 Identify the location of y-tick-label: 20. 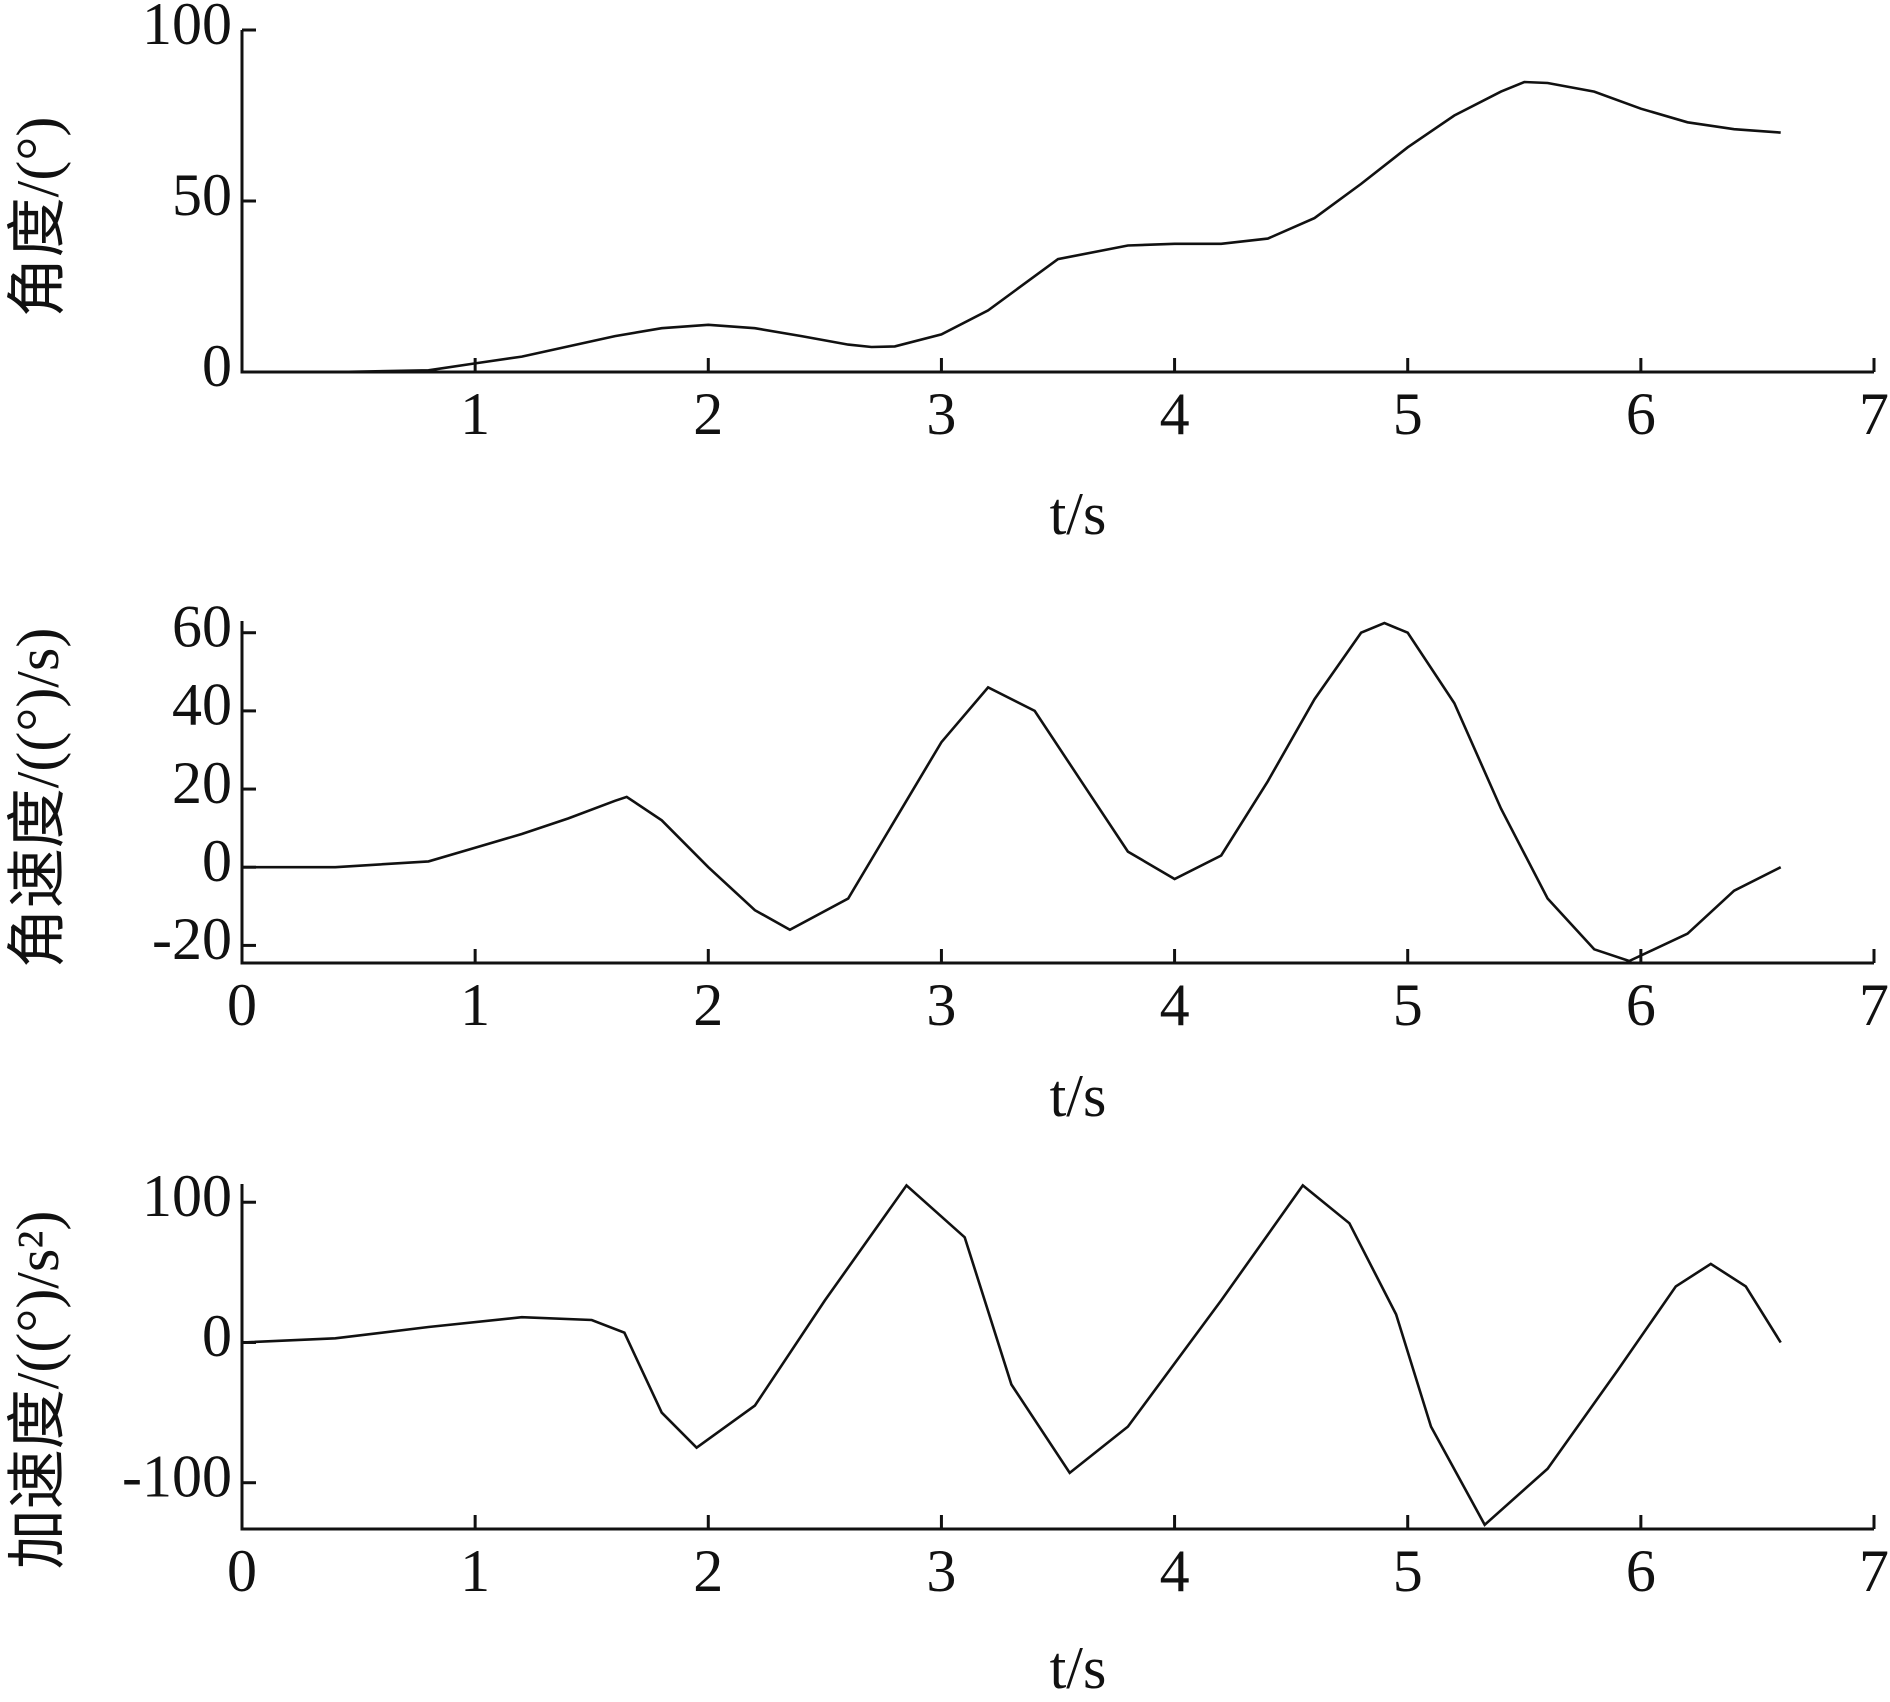
(202, 783).